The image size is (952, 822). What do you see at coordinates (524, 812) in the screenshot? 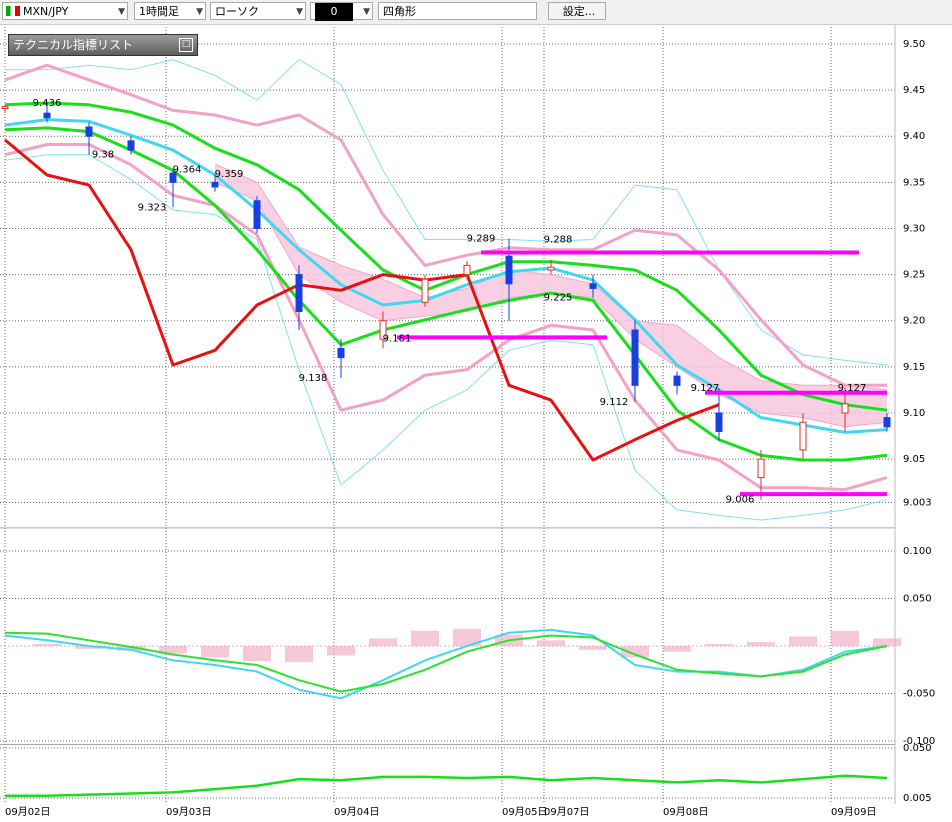
I see `x-tick-label: 09月05日` at bounding box center [524, 812].